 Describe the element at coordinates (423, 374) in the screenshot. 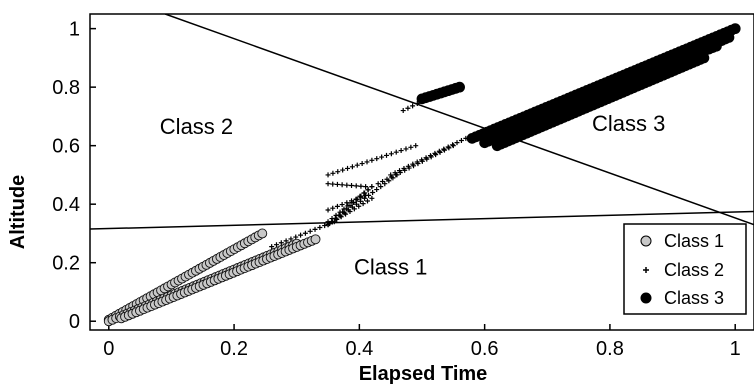

I see `x-axis-label: Elapsed Time` at that location.